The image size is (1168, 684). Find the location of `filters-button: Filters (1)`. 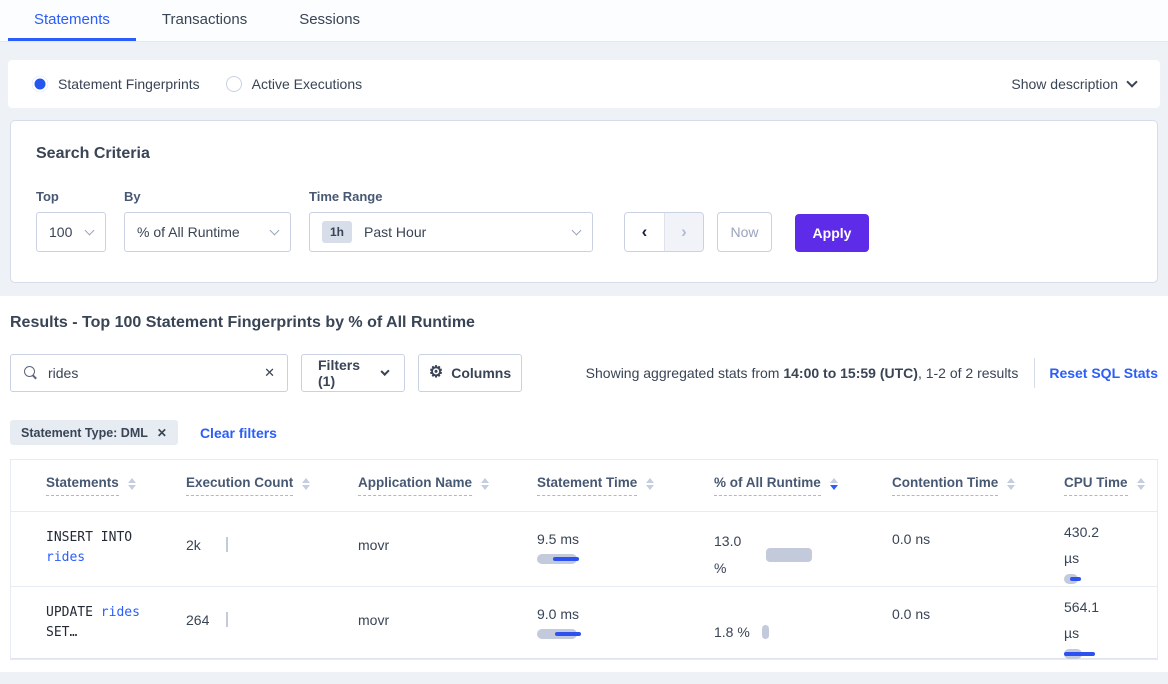

filters-button: Filters (1) is located at coordinates (353, 373).